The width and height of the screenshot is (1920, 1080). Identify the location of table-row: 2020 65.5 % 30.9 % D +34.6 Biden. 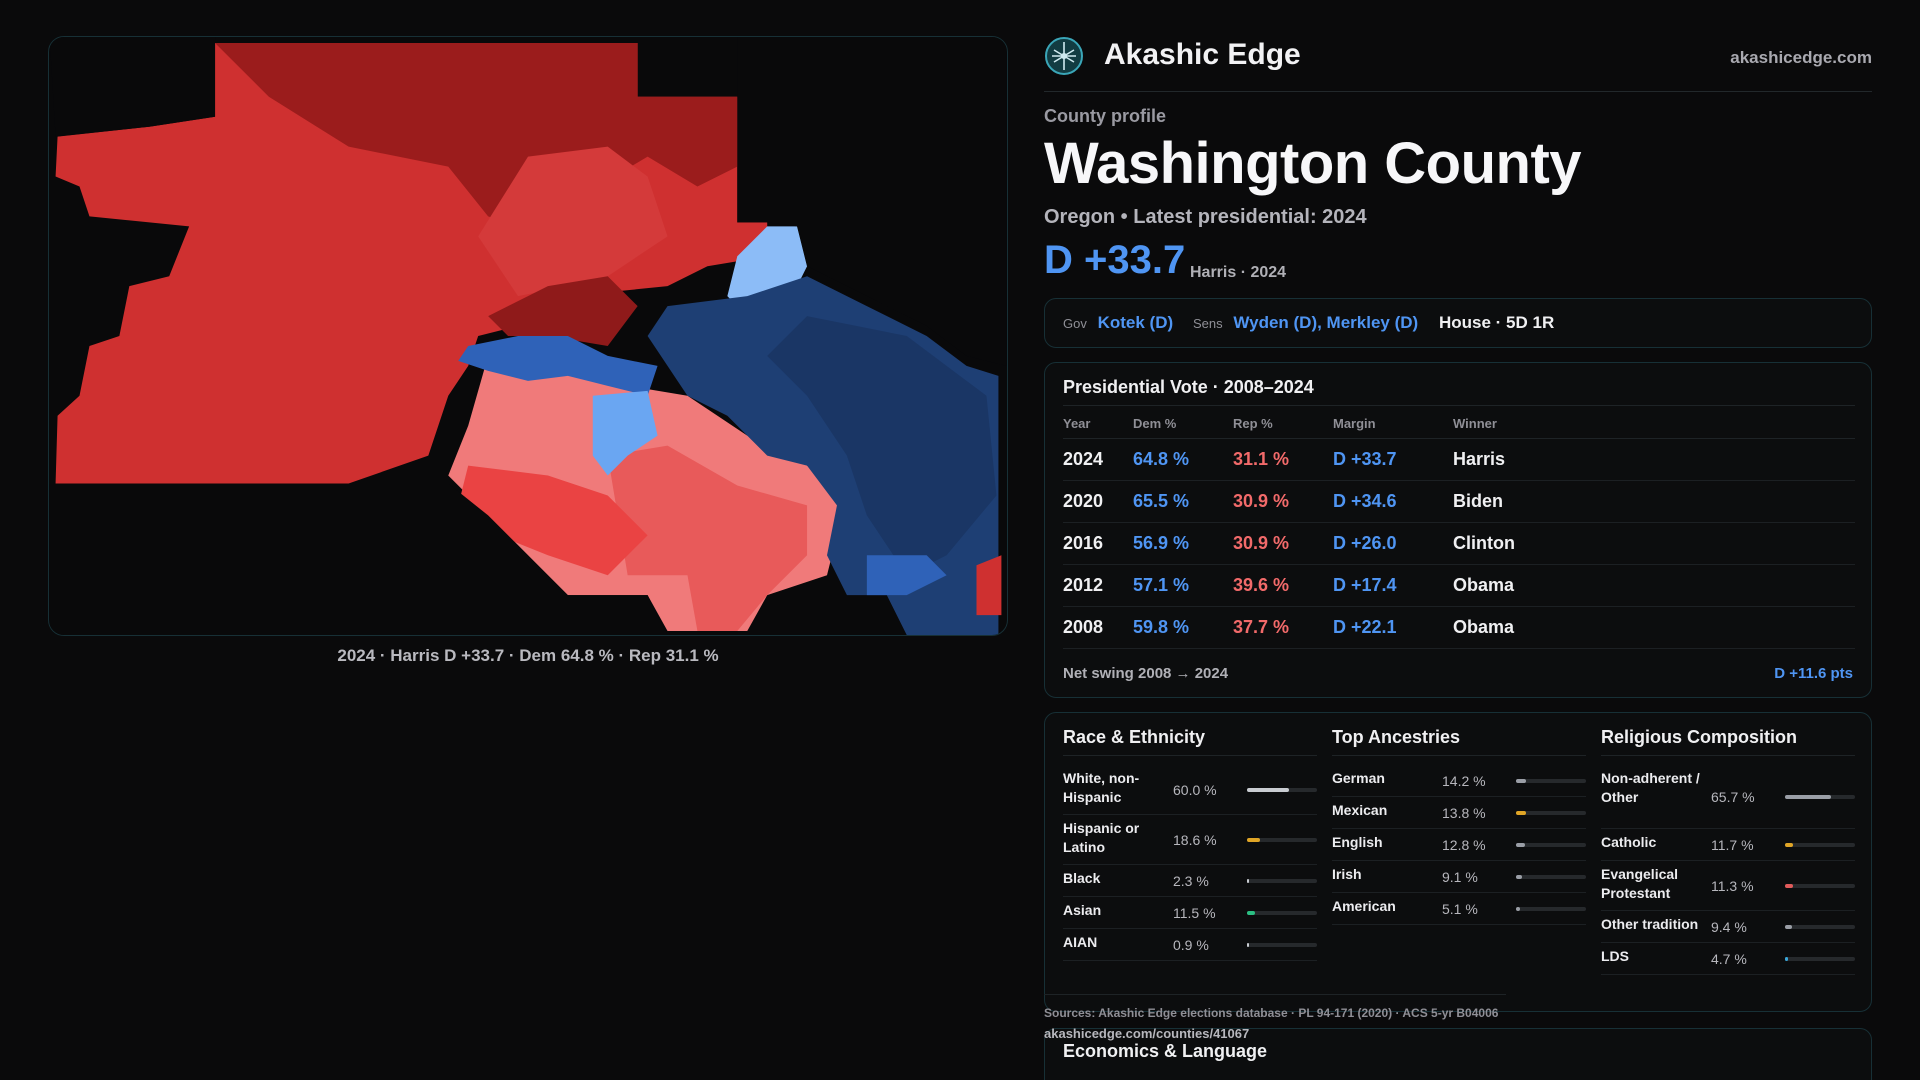
(1459, 502).